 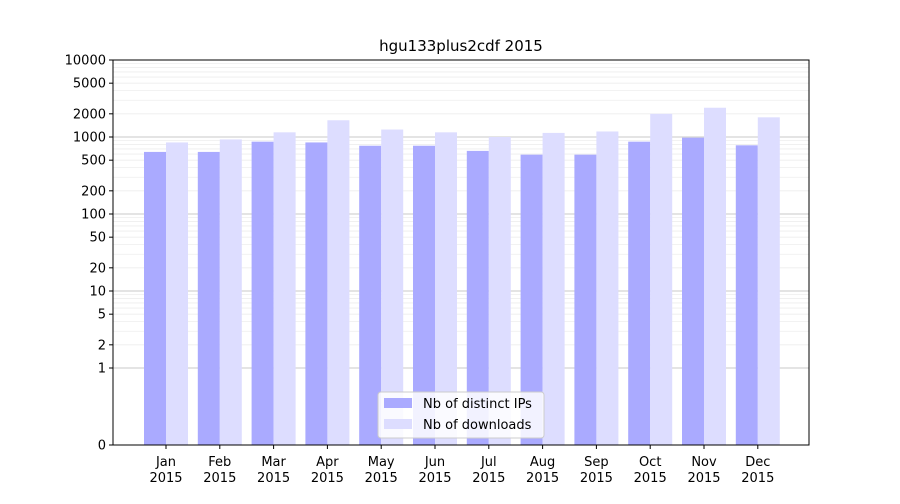 I want to click on x-tick-label-month: Mar, so click(x=273, y=462).